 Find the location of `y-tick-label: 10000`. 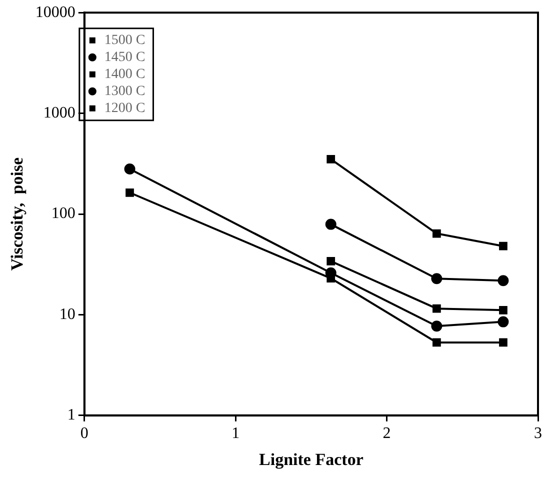

y-tick-label: 10000 is located at coordinates (55, 12).